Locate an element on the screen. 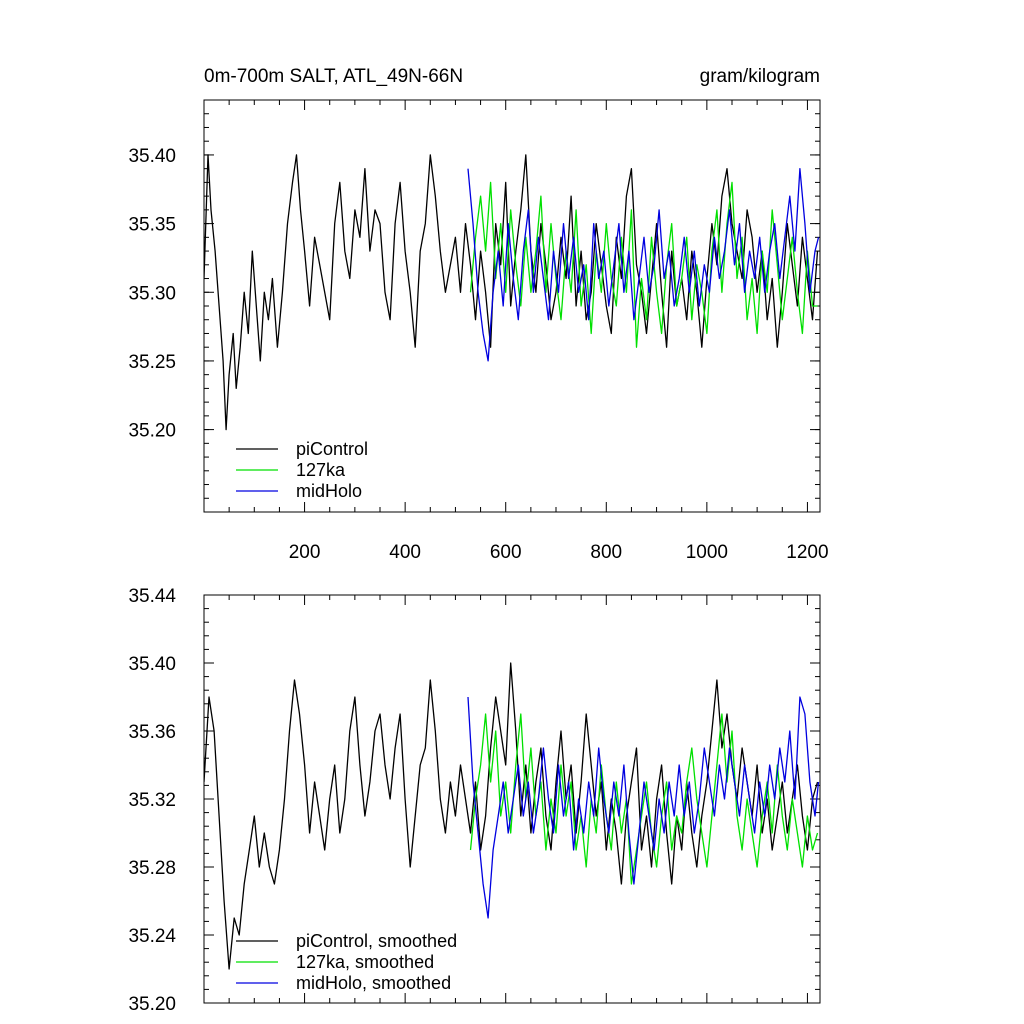  y-tick-label: 35.35 is located at coordinates (152, 225).